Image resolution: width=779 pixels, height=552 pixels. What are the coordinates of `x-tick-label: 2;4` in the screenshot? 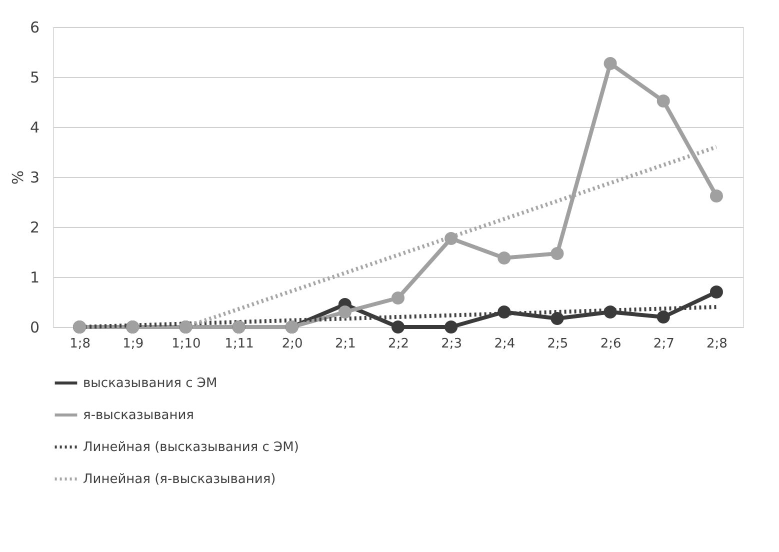 It's located at (505, 344).